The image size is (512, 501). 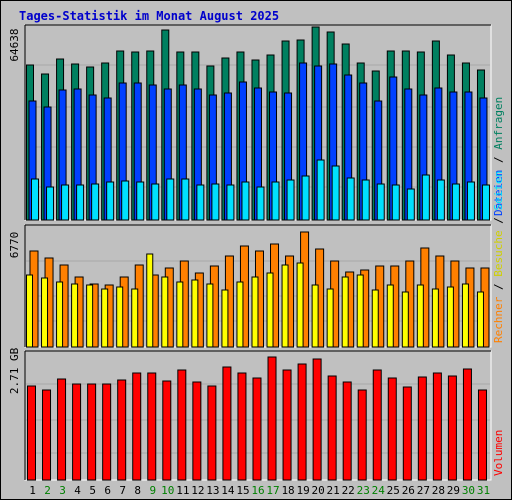 What do you see at coordinates (393, 490) in the screenshot?
I see `day-label-25: 25` at bounding box center [393, 490].